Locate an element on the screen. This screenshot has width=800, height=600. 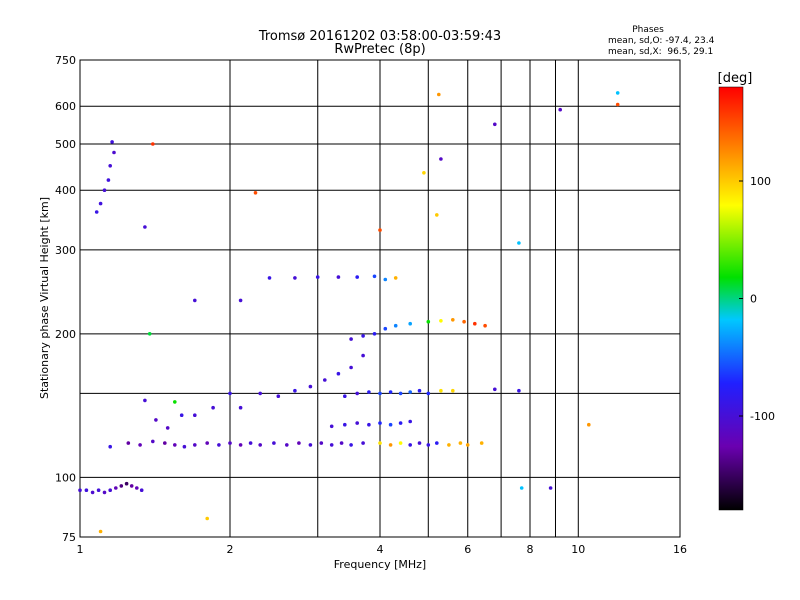
x-axis-label: Frequency [MHz] is located at coordinates (380, 564).